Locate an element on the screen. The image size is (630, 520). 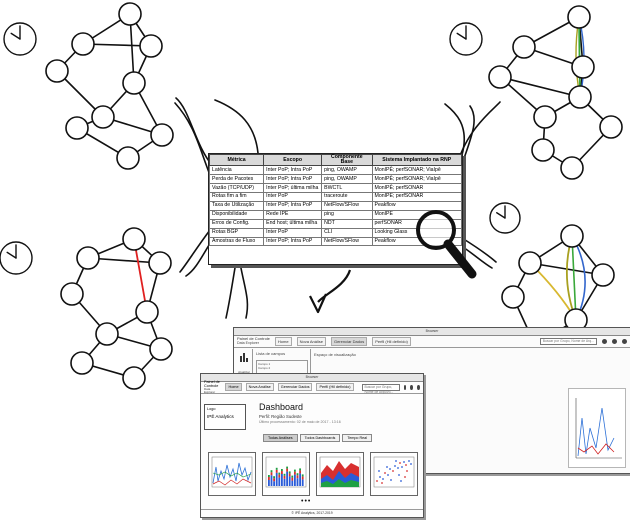
magnifier-icon is located at coordinates (446, 244).